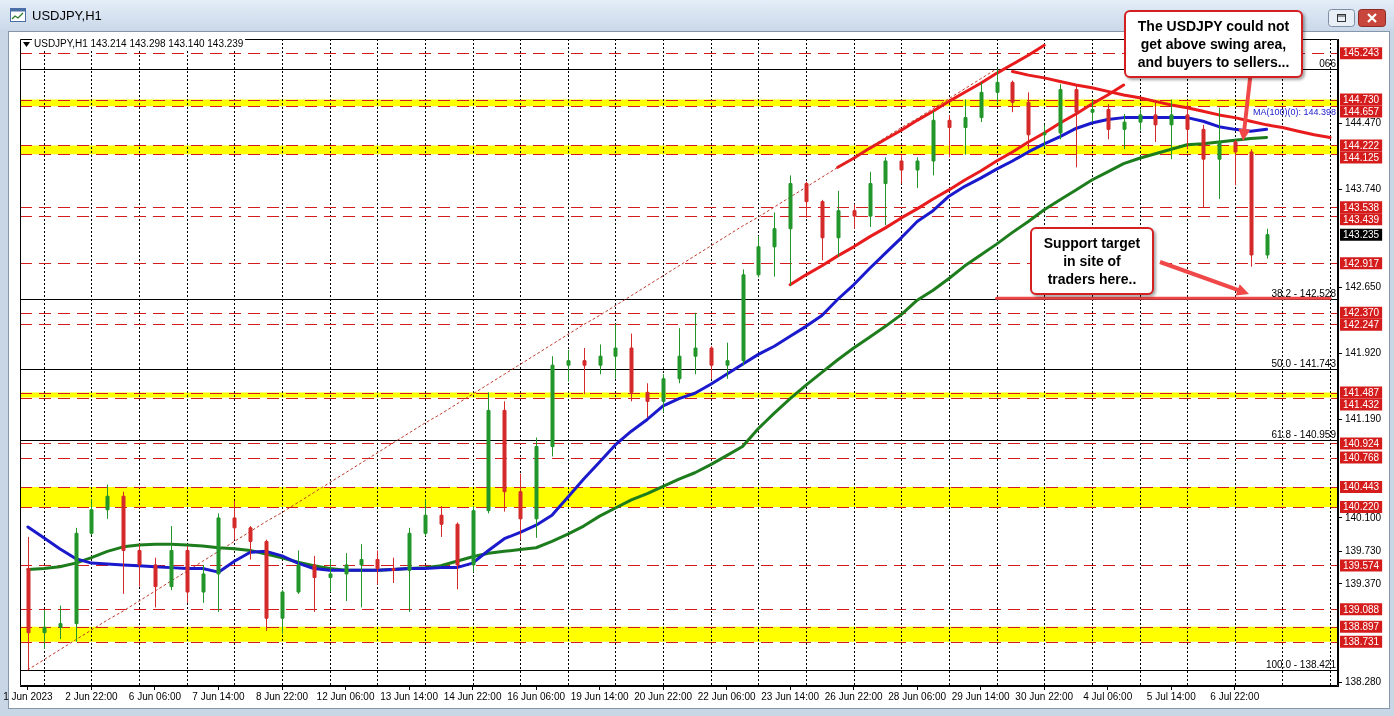 The width and height of the screenshot is (1394, 716). What do you see at coordinates (1361, 234) in the screenshot?
I see `text: 143.235` at bounding box center [1361, 234].